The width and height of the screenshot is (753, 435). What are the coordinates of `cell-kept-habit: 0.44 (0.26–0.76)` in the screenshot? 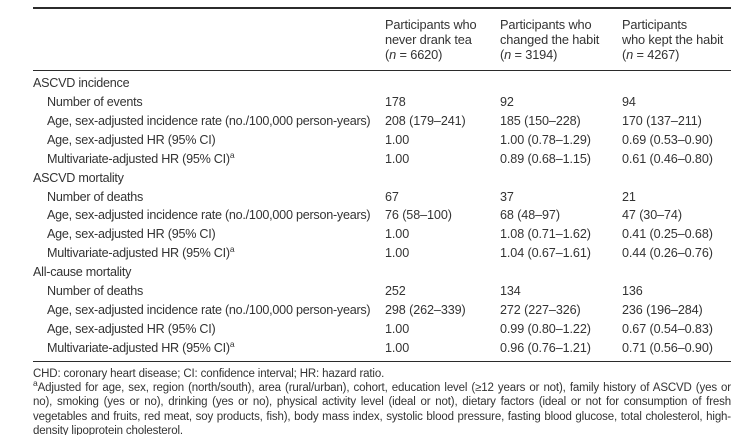 It's located at (667, 253).